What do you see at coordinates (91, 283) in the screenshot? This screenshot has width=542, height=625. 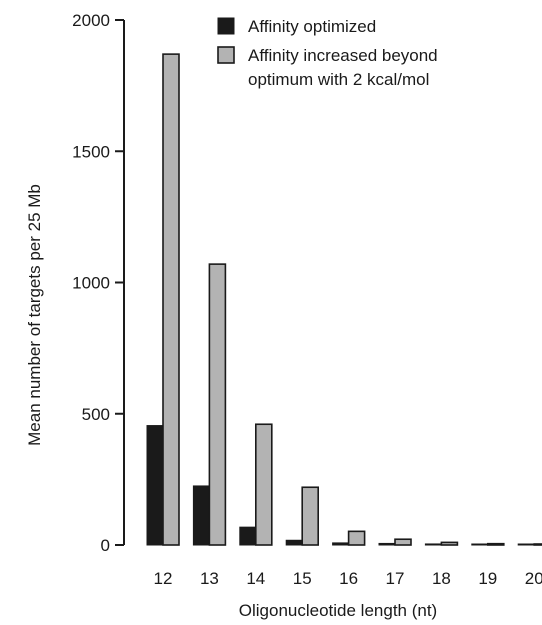 I see `y-tick-label: 1000` at bounding box center [91, 283].